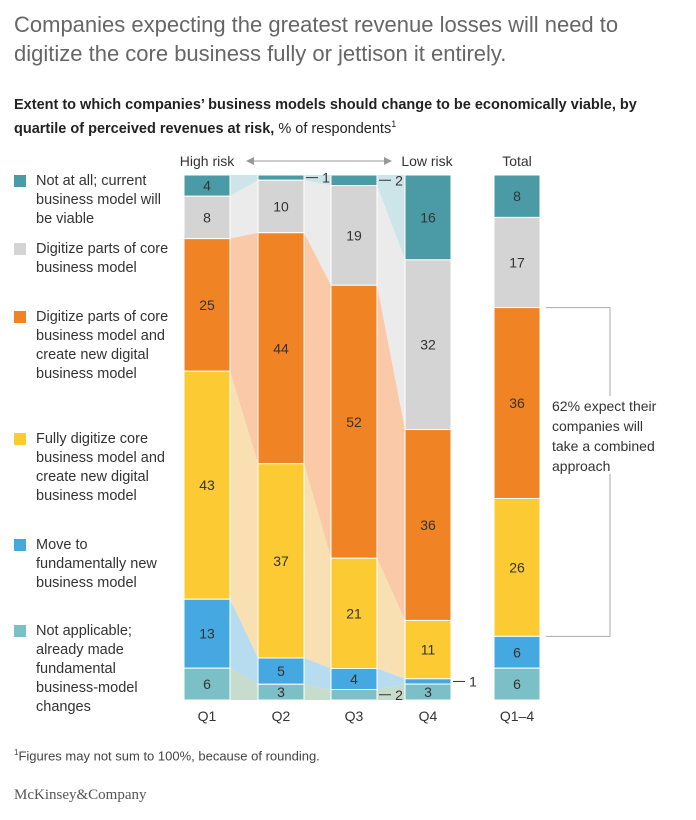 The image size is (696, 820). I want to click on data-label: 32, so click(428, 345).